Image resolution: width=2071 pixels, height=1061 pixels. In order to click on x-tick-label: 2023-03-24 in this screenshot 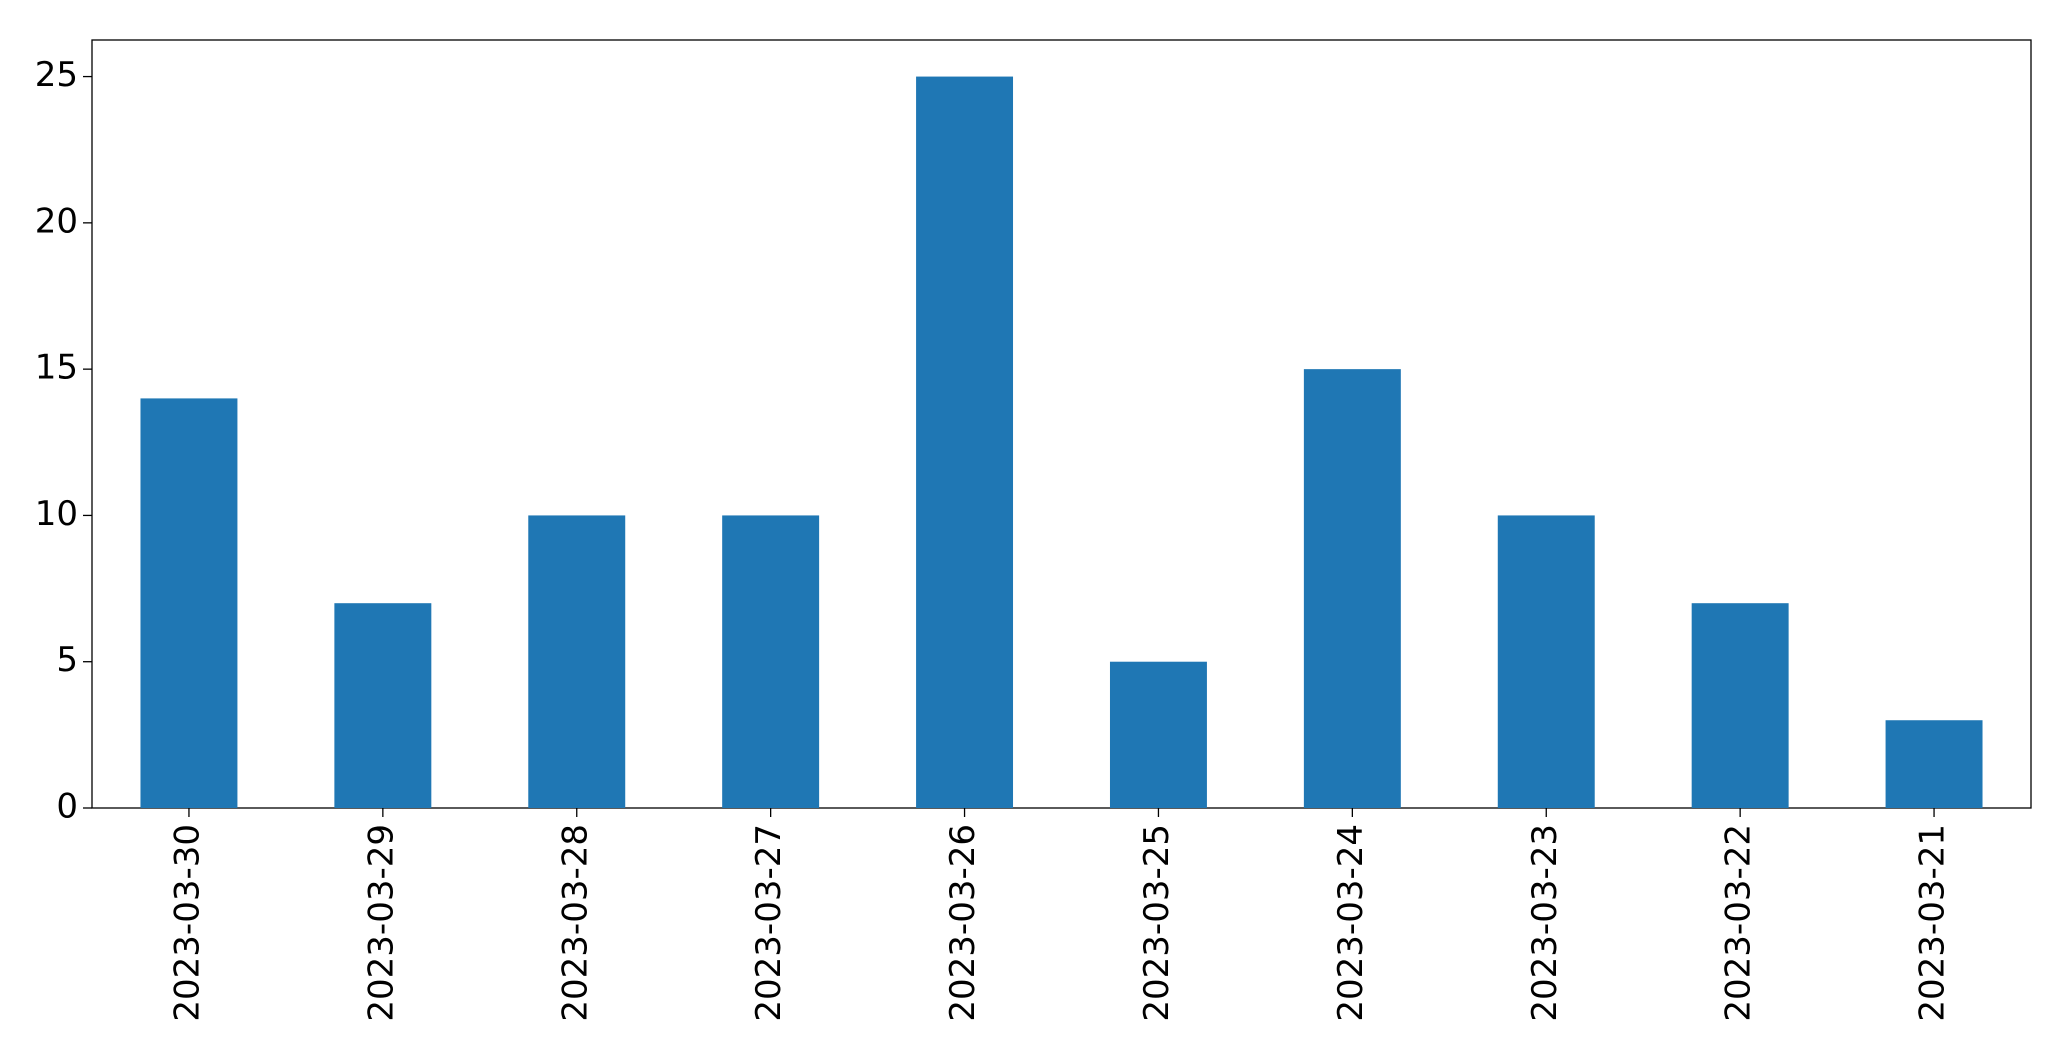, I will do `click(1351, 923)`.